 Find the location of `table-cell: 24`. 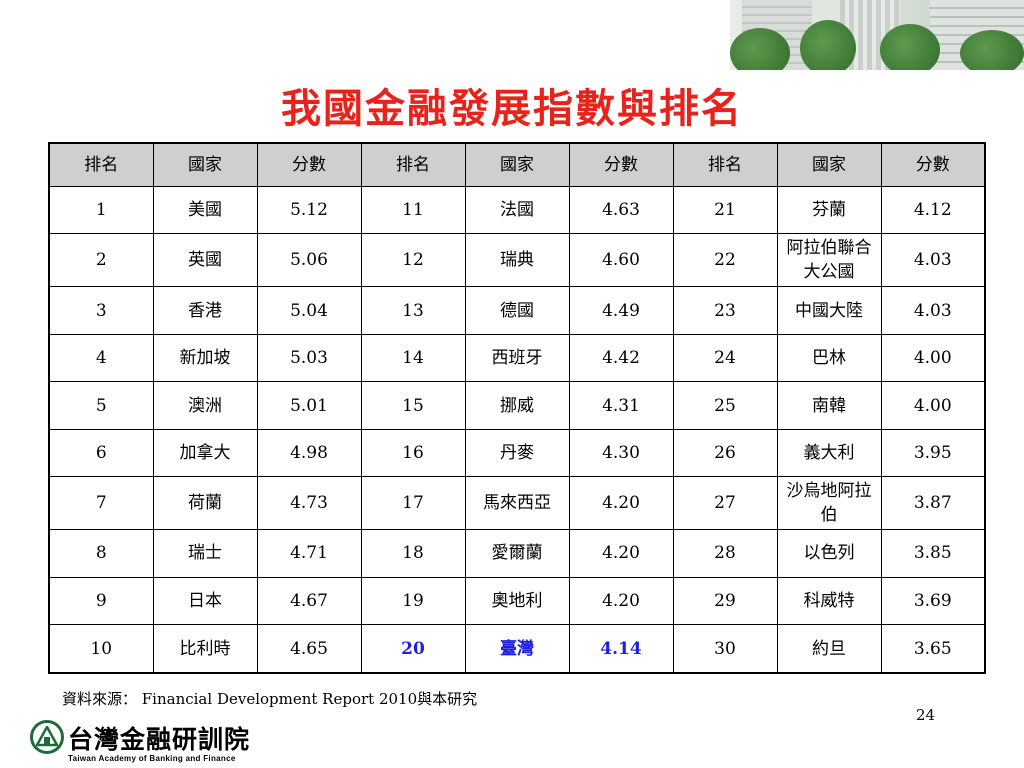

table-cell: 24 is located at coordinates (725, 358).